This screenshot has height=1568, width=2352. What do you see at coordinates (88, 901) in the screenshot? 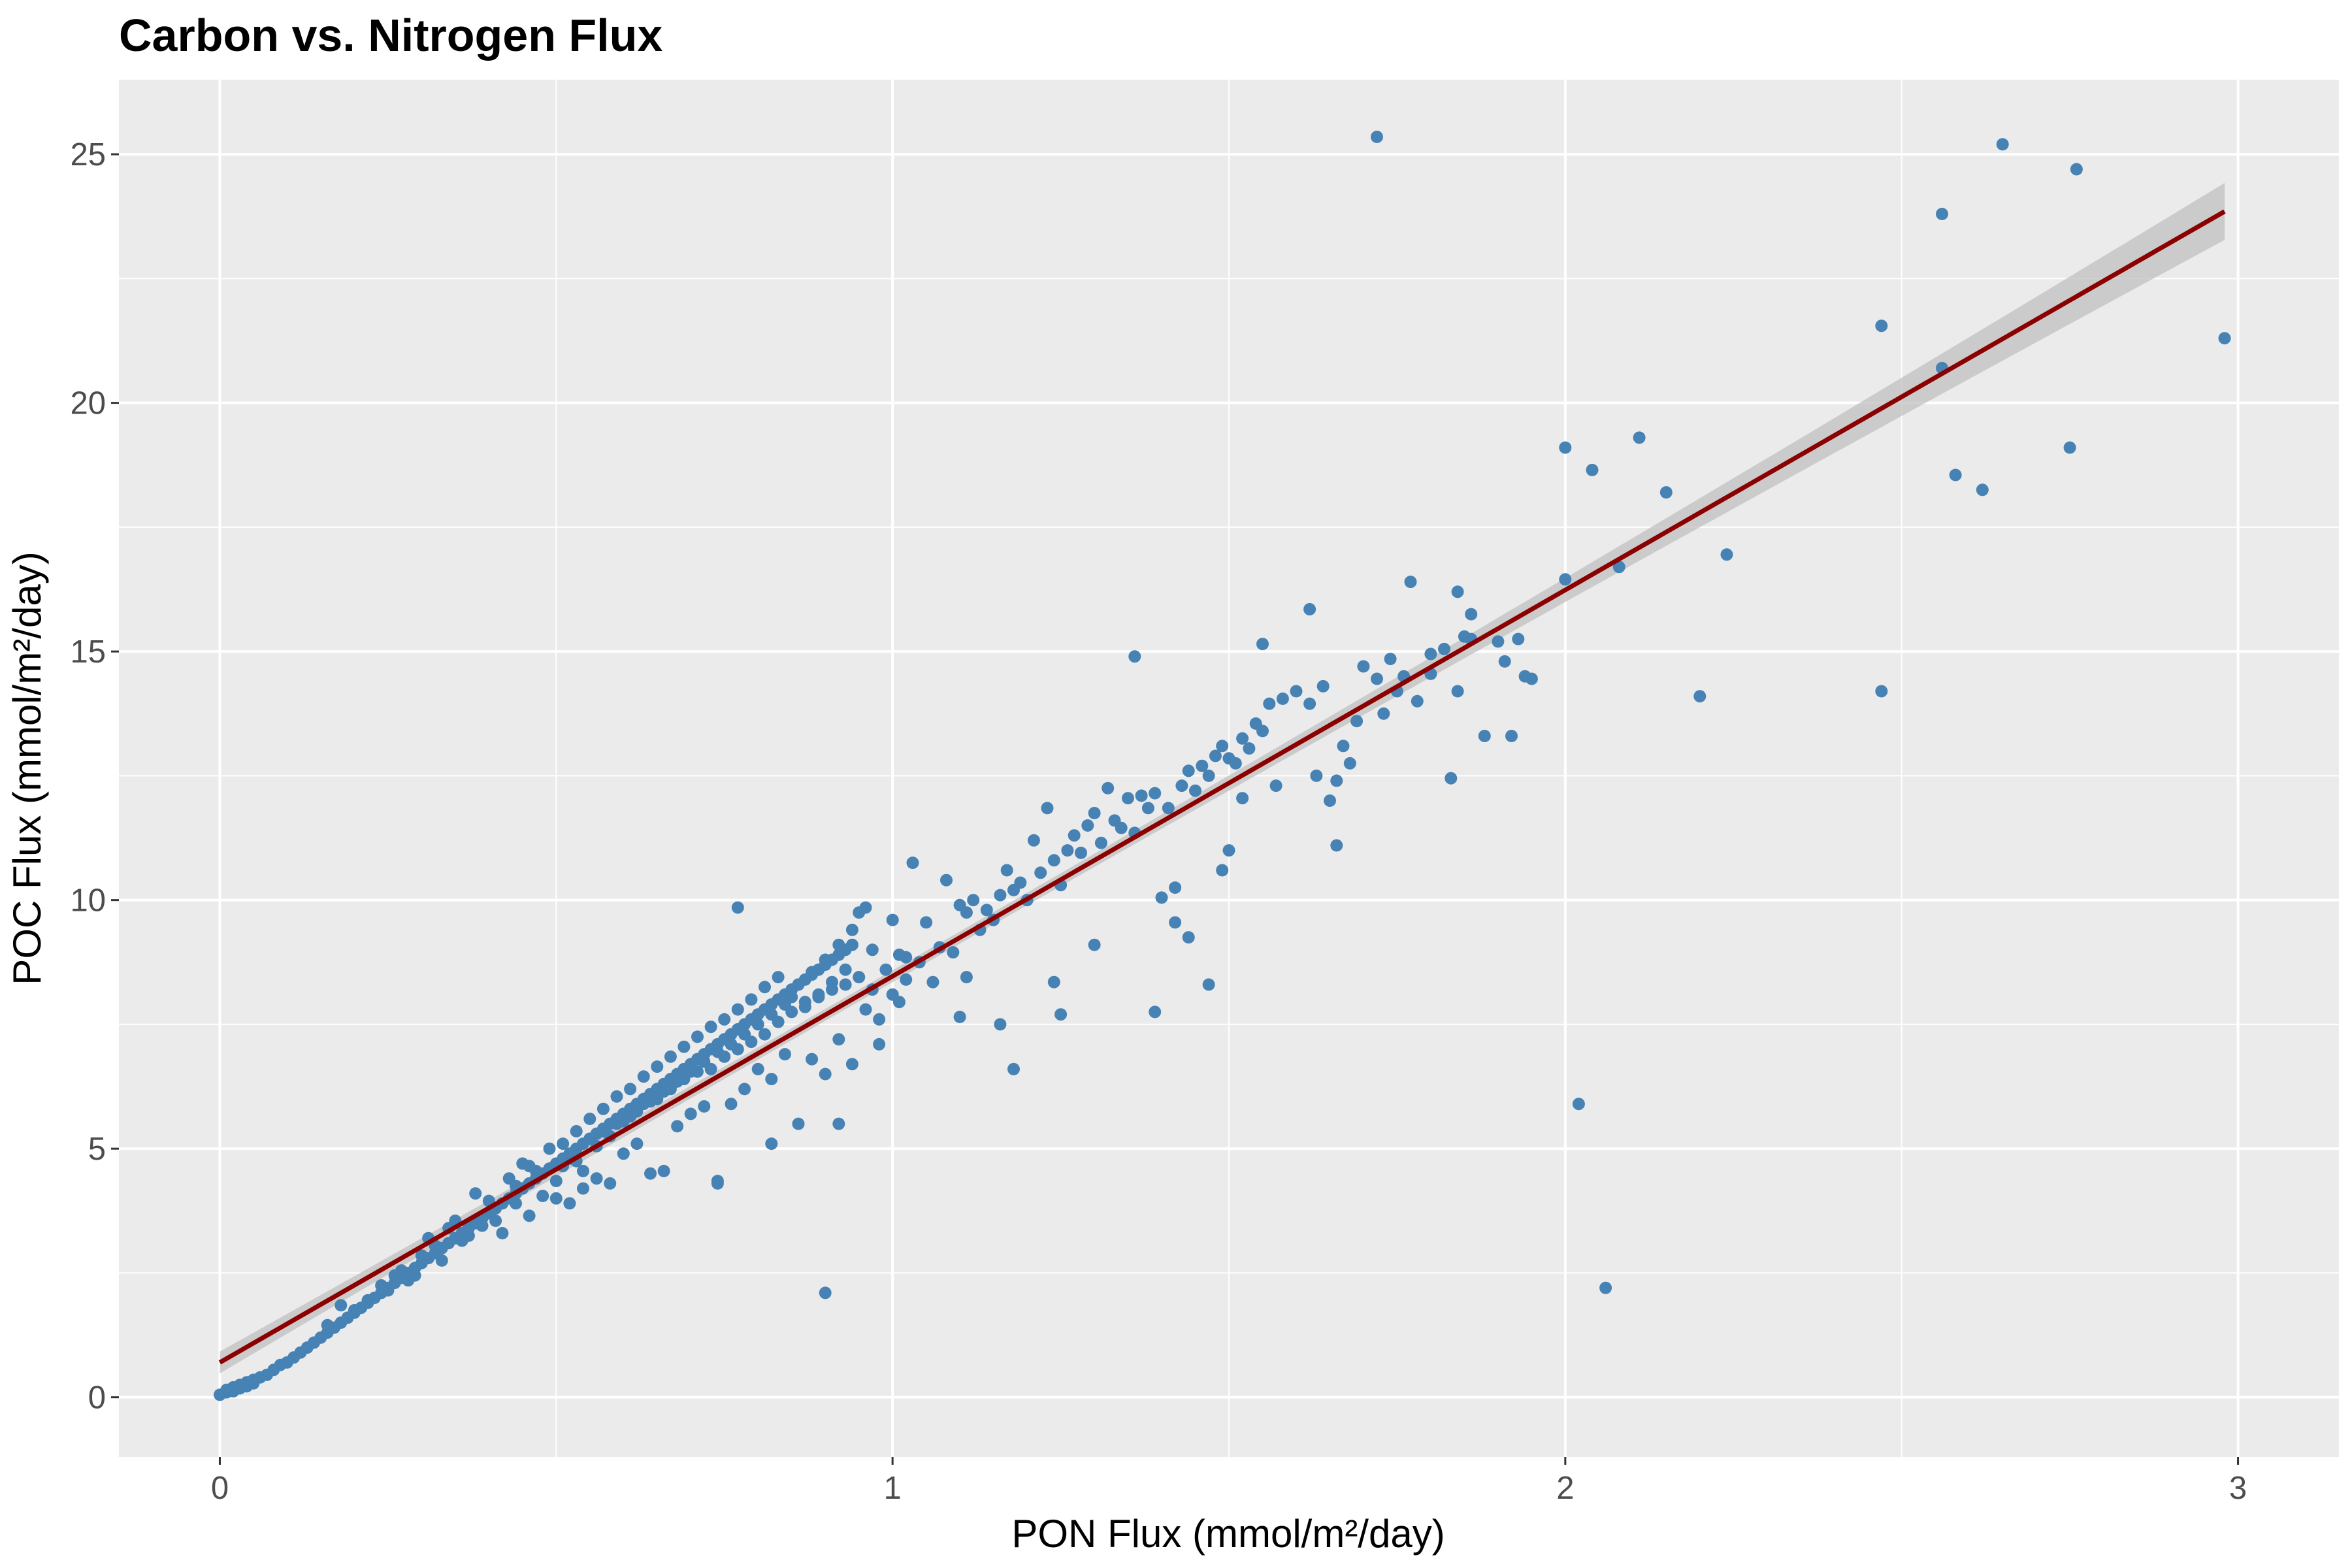
I see `y-tick-label: 10` at bounding box center [88, 901].